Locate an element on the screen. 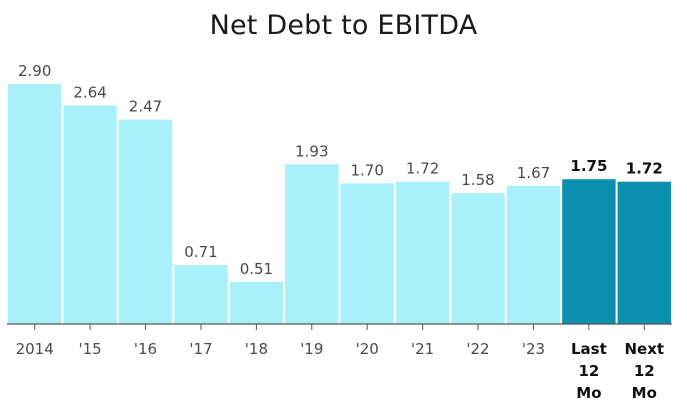 This screenshot has height=413, width=687. bar--22 is located at coordinates (478, 258).